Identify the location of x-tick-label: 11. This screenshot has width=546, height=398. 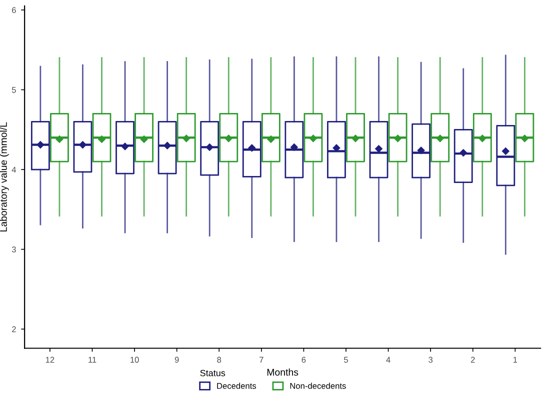
(92, 359).